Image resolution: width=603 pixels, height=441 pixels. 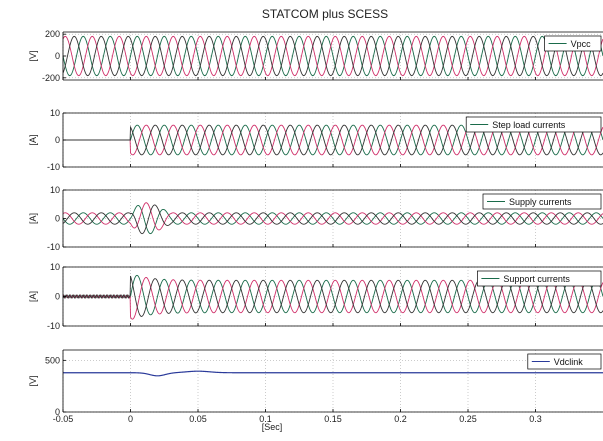 I want to click on x-tick-label: 0, so click(x=130, y=419).